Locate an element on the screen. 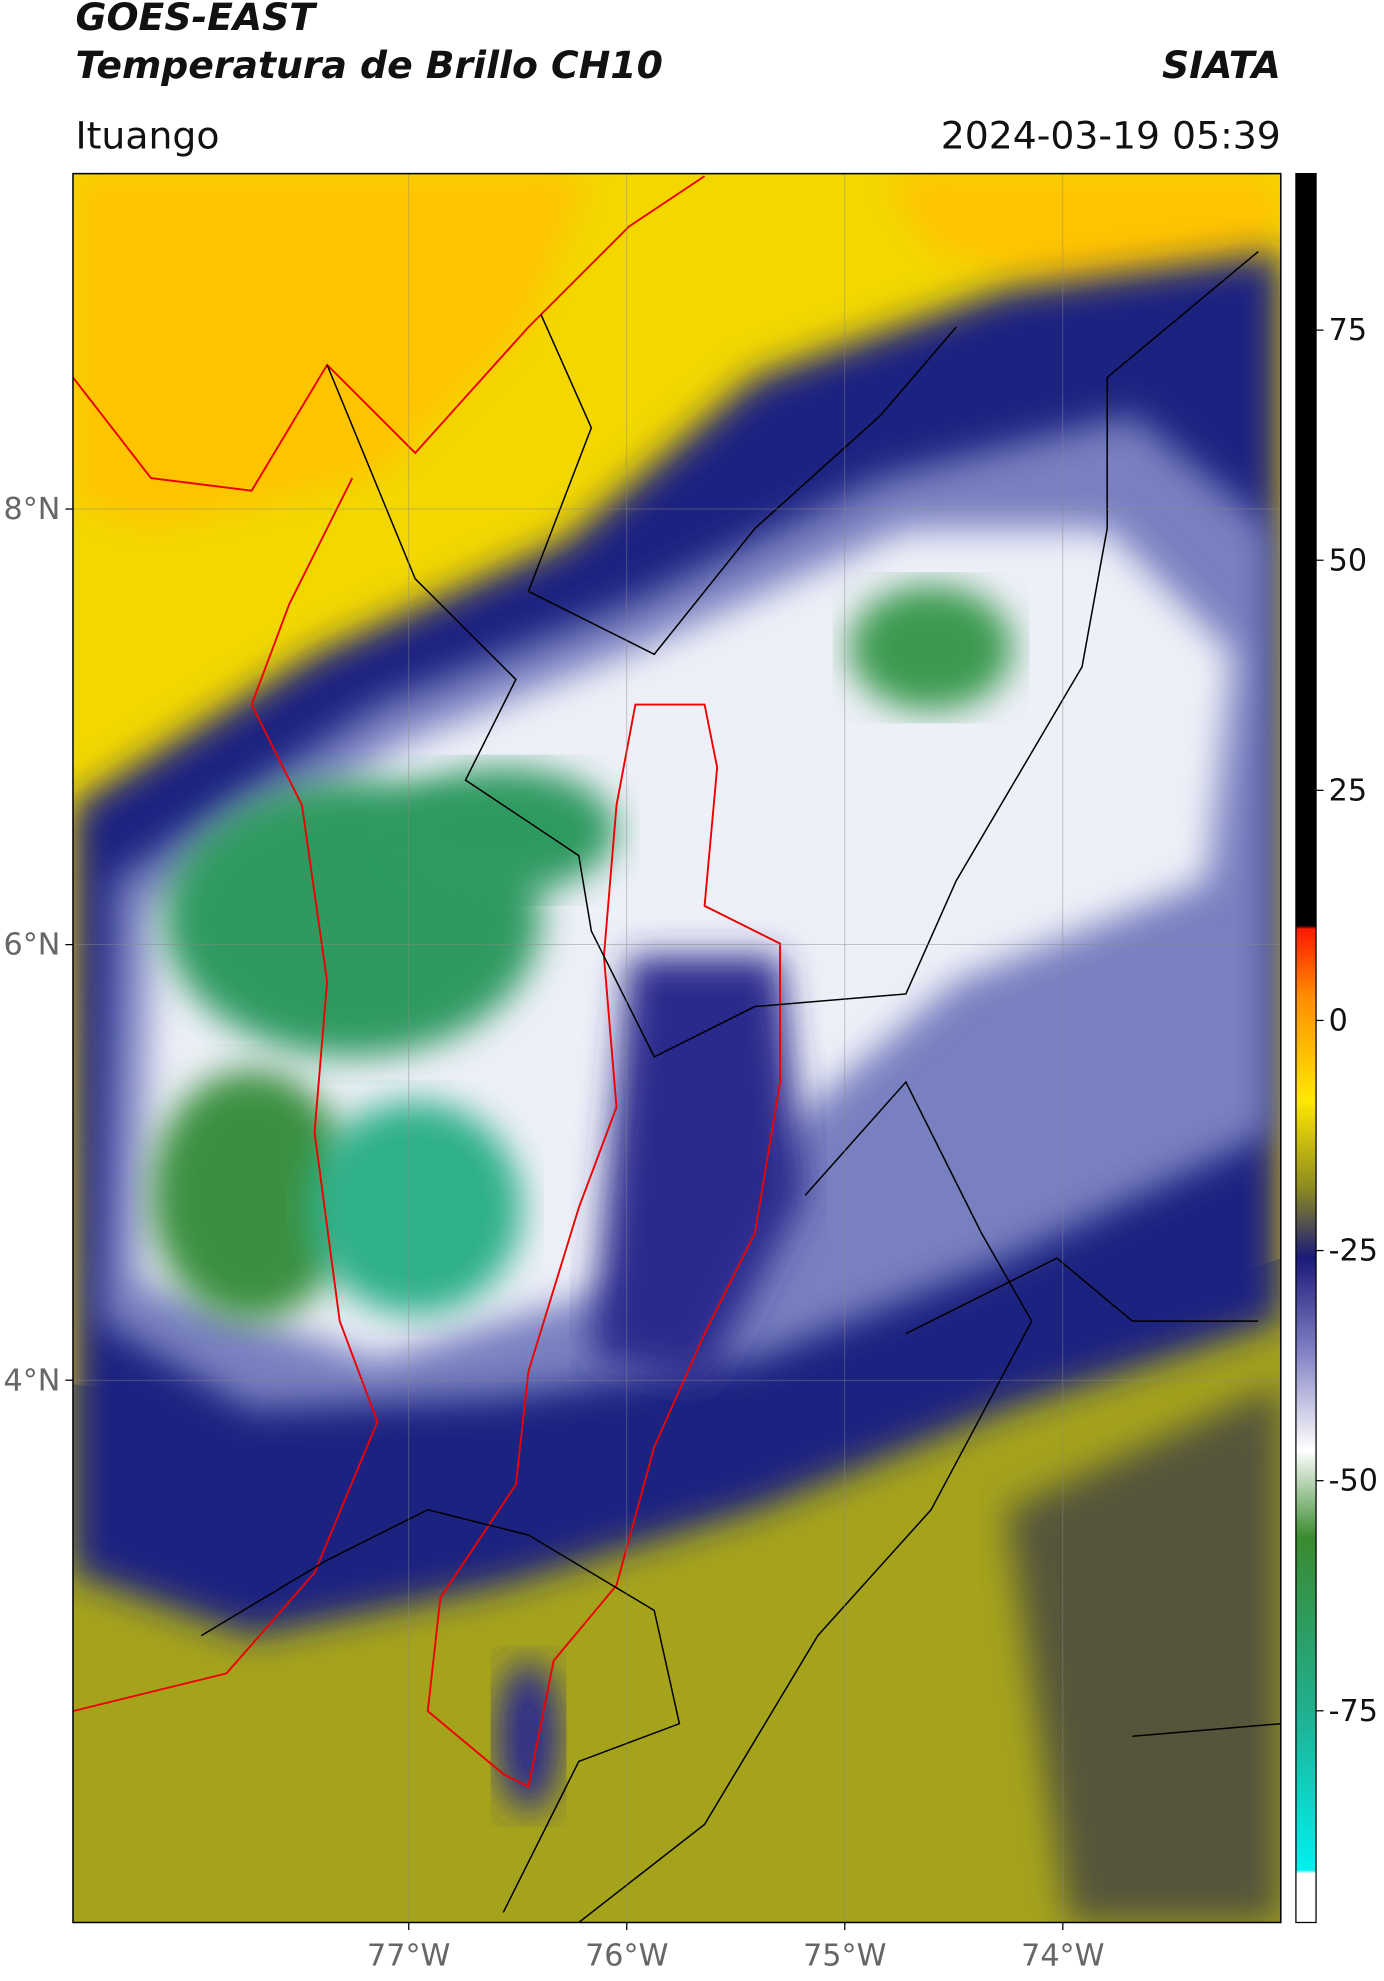  title: GOES-EAST is located at coordinates (196, 19).